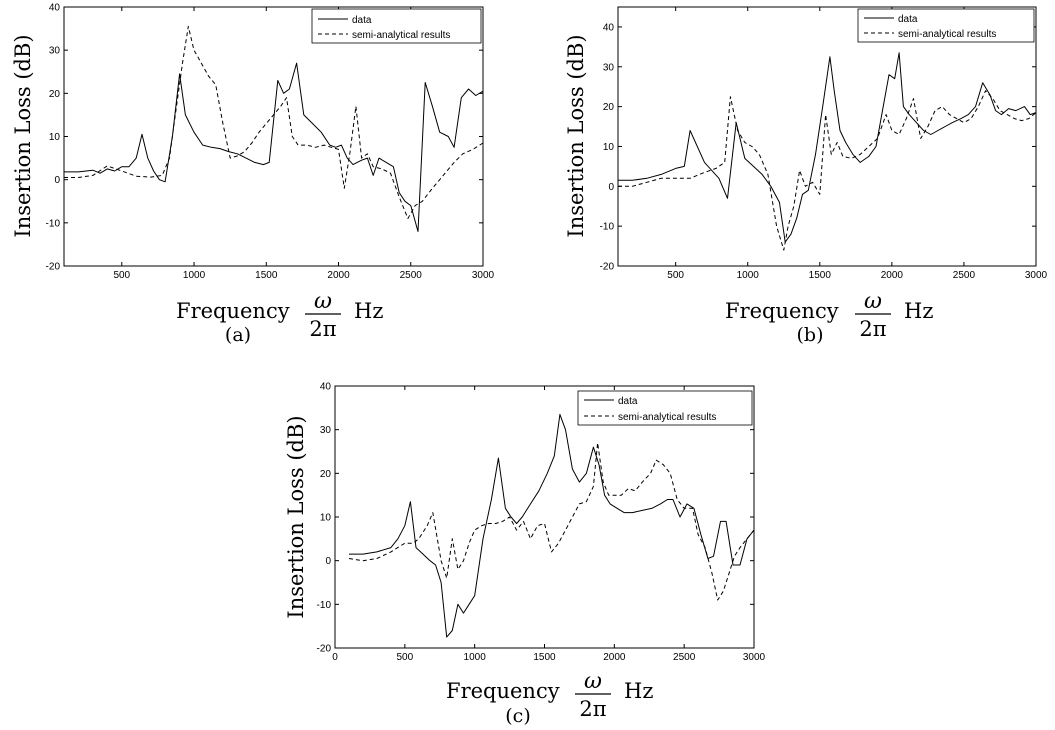 The width and height of the screenshot is (1055, 730). I want to click on panel-label: (a), so click(238, 335).